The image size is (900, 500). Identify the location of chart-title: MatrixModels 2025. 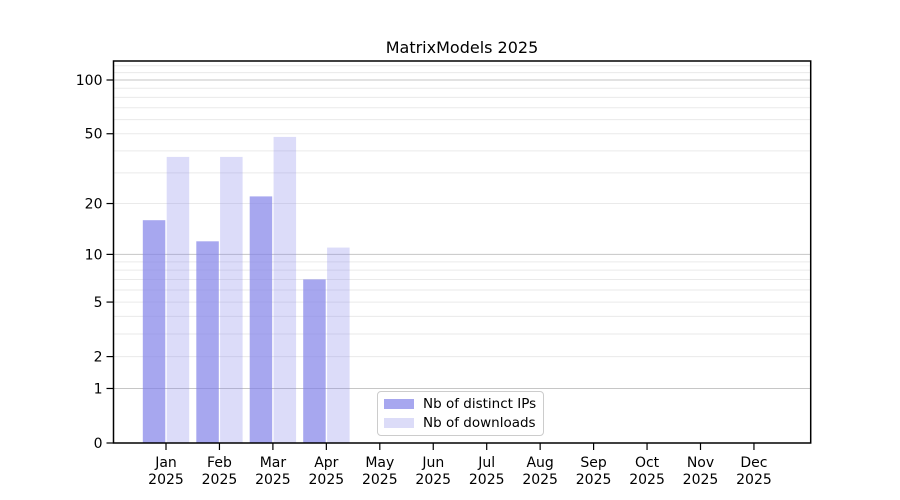
(462, 47).